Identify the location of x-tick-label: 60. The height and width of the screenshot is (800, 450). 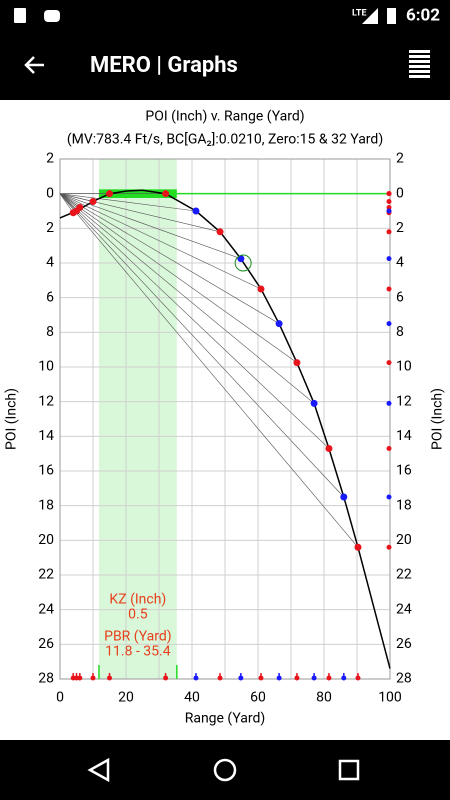
(258, 698).